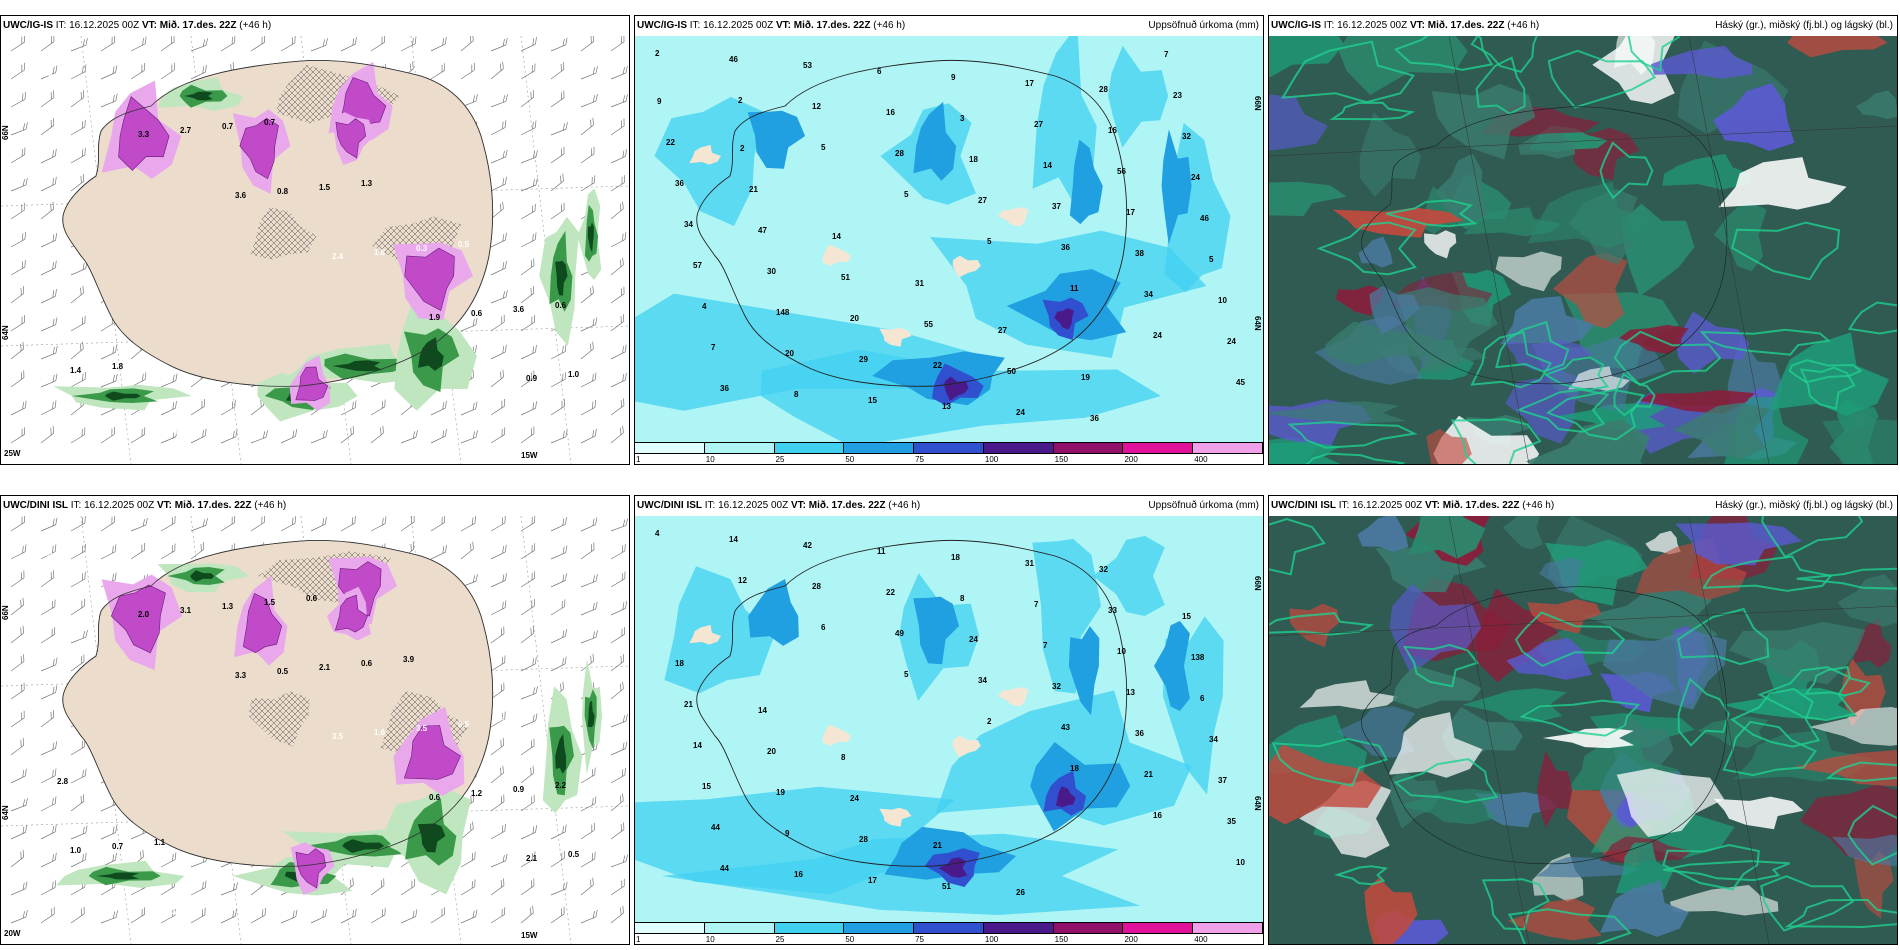 This screenshot has height=950, width=1900. What do you see at coordinates (12, 453) in the screenshot?
I see `axis-label: 25W` at bounding box center [12, 453].